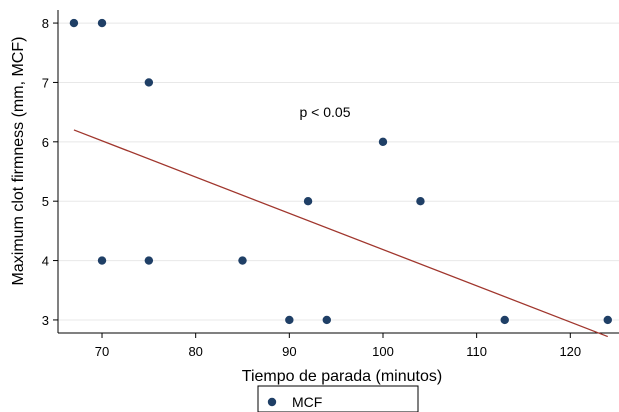 This screenshot has width=619, height=412. What do you see at coordinates (342, 376) in the screenshot?
I see `x-axis-title: Tiempo de parada (minutos)` at bounding box center [342, 376].